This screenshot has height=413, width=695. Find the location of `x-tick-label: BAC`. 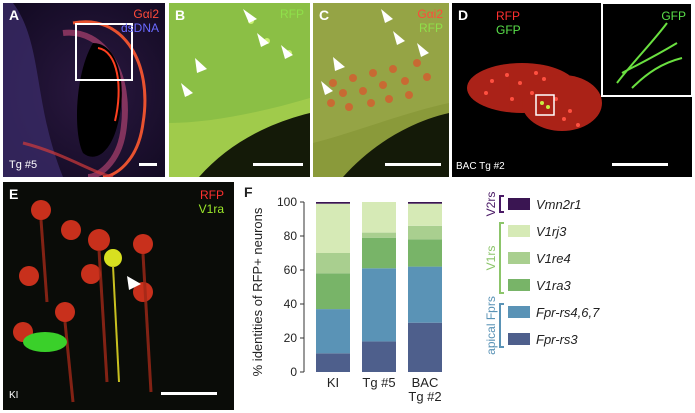

x-tick-label: BAC is located at coordinates (425, 382).